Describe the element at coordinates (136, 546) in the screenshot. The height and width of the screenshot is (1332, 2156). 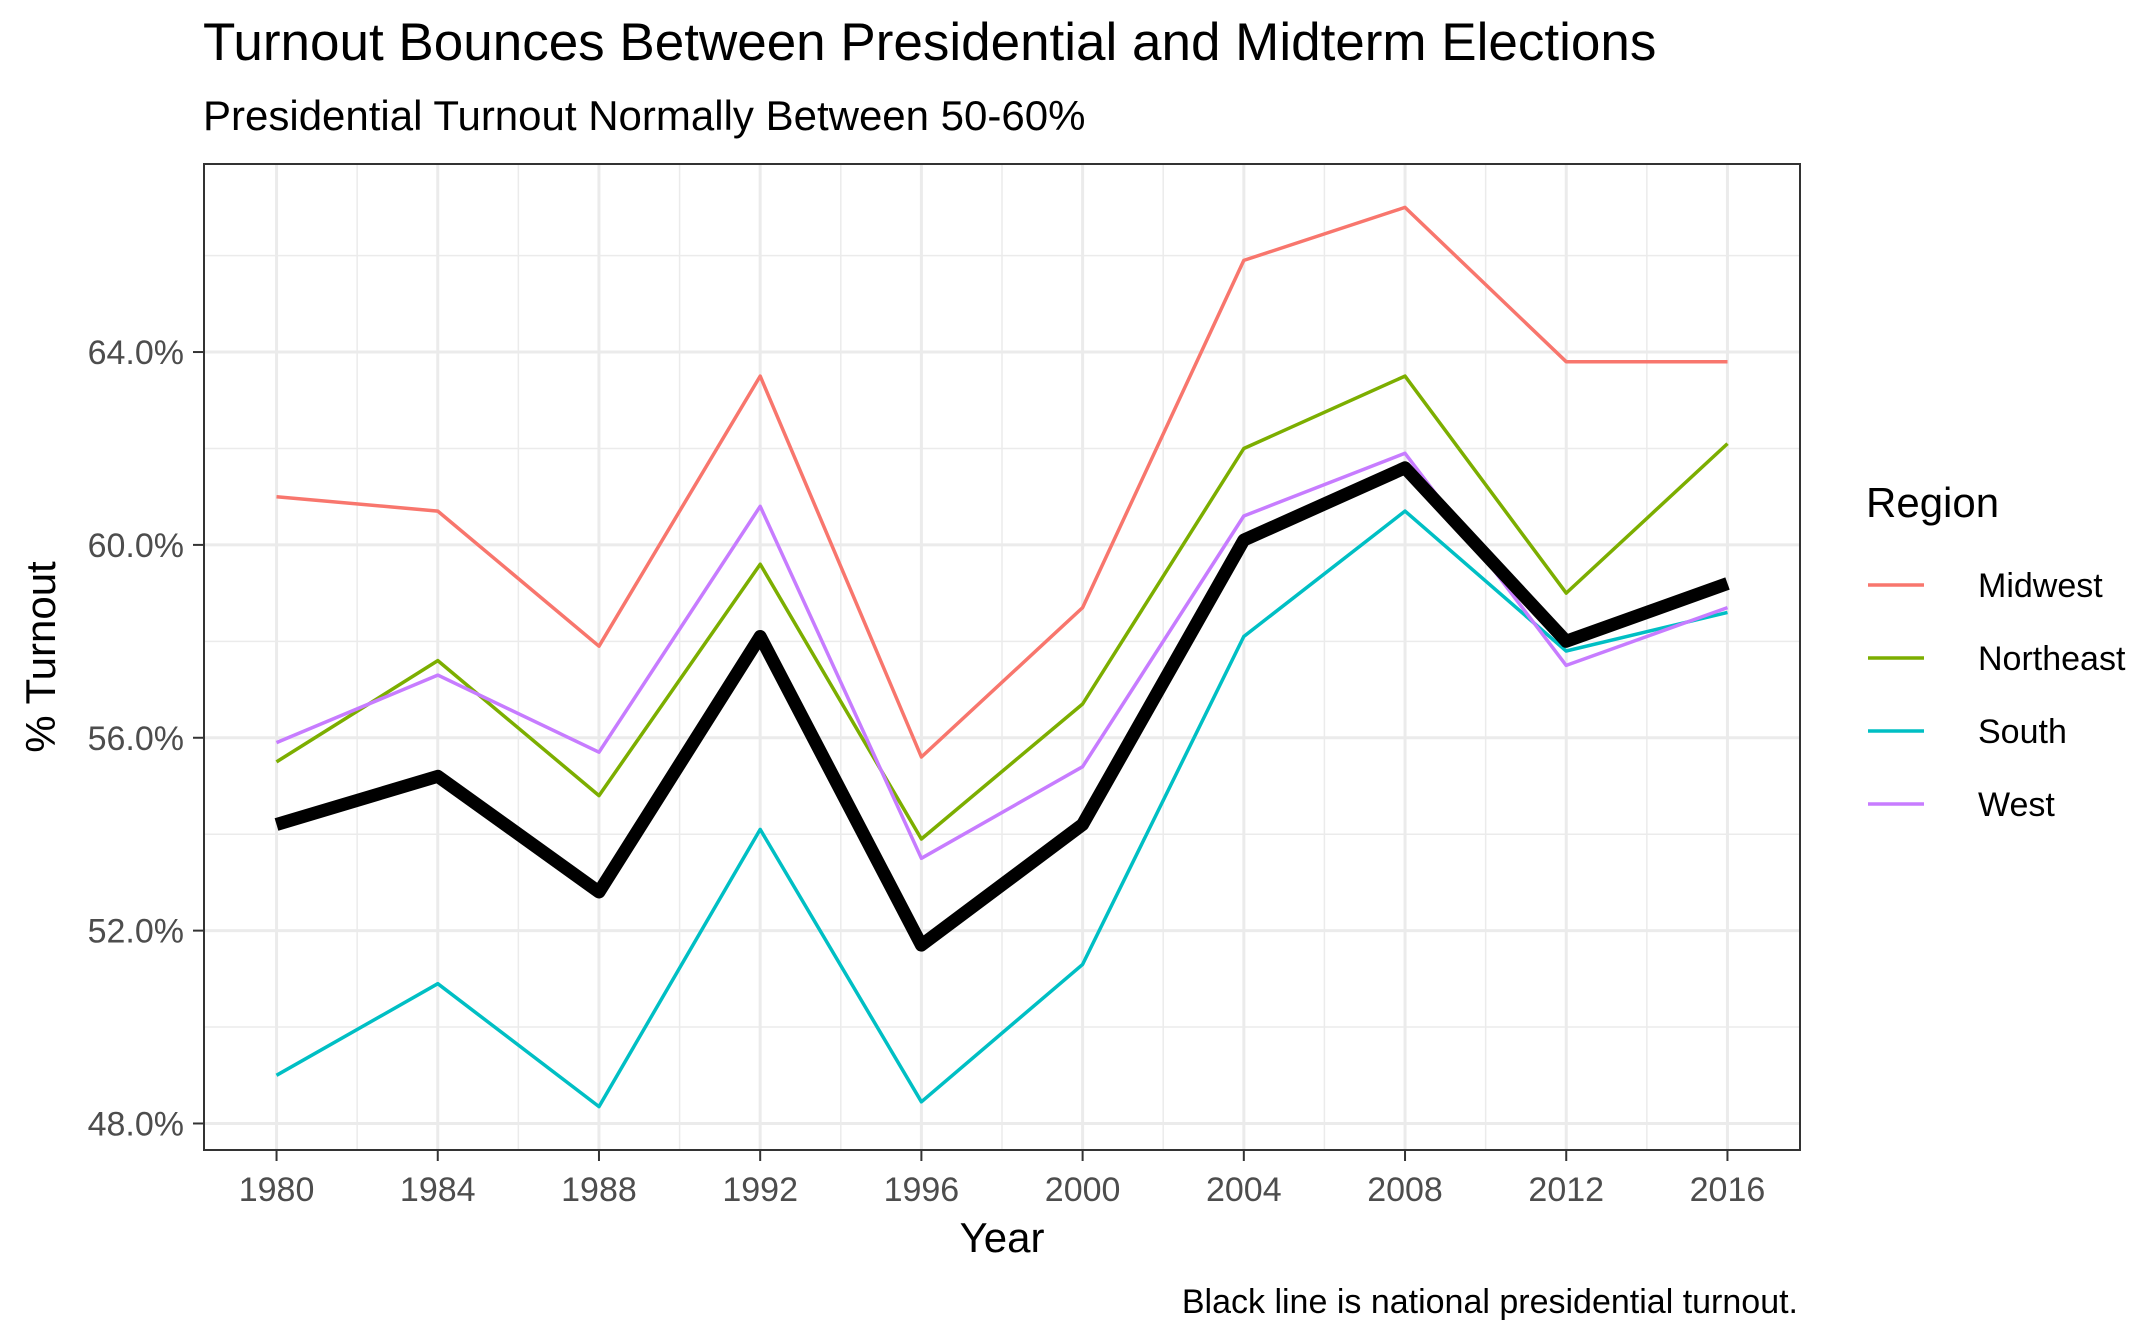
I see `y-tick-label: 60.0%` at that location.